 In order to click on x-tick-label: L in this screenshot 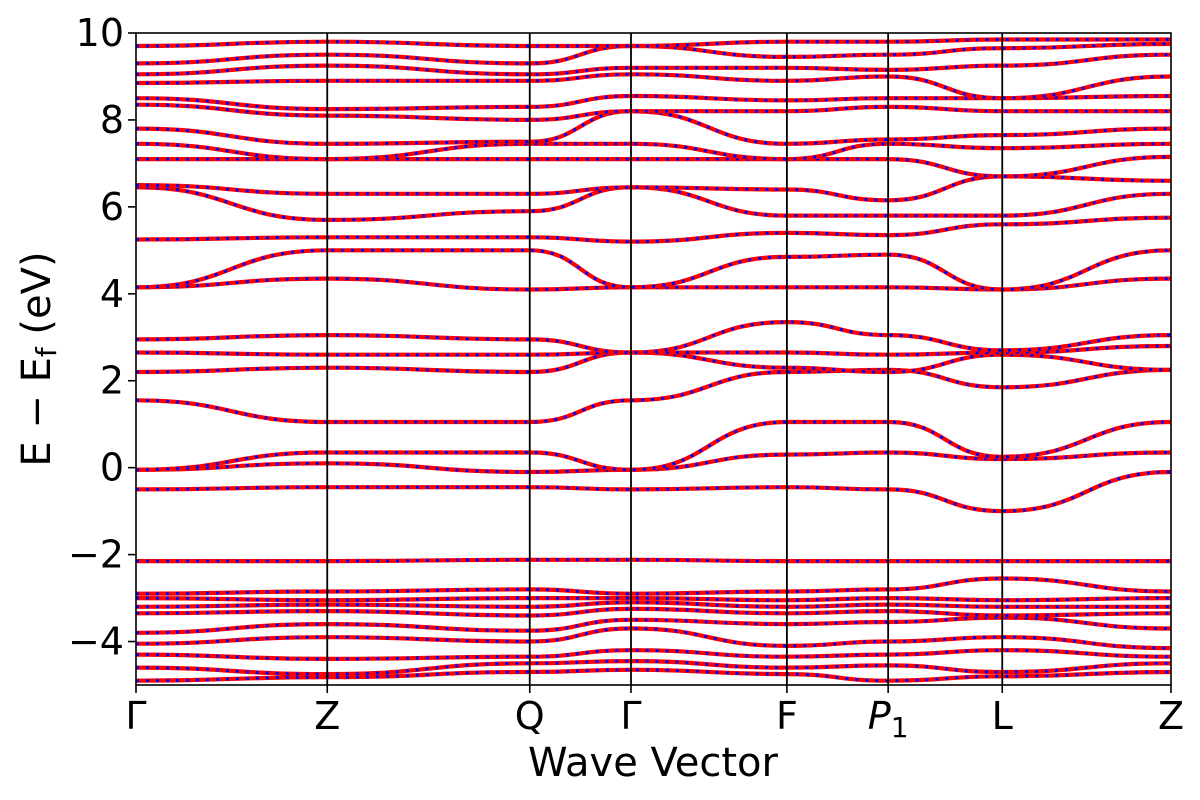, I will do `click(1002, 716)`.